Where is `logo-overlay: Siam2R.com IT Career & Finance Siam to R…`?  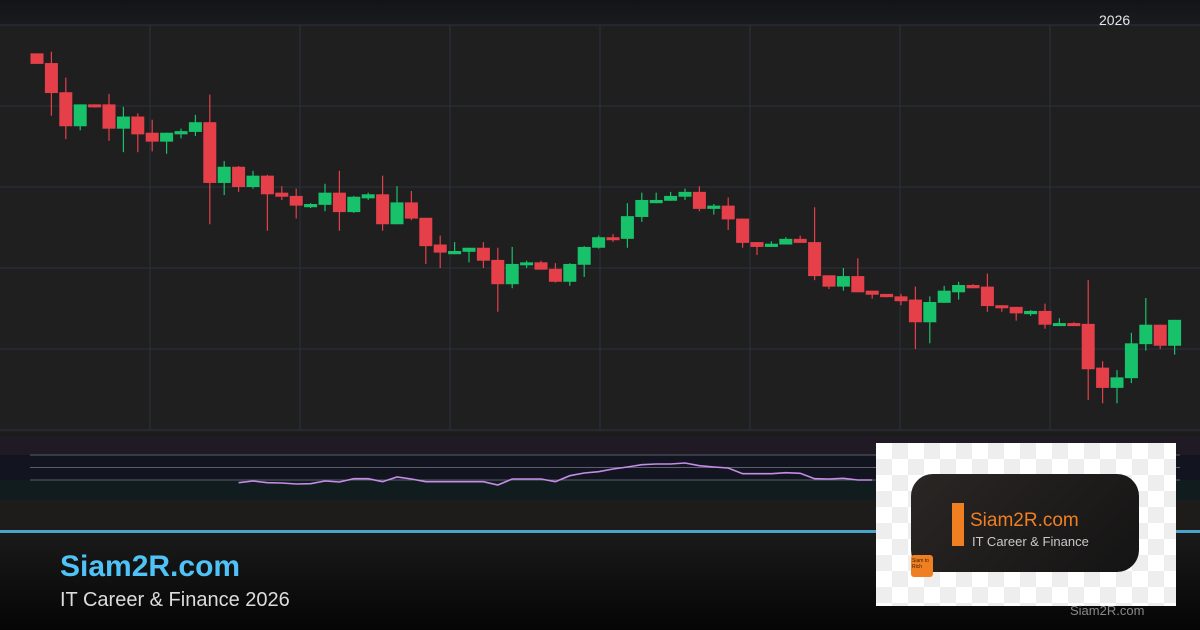
logo-overlay: Siam2R.com IT Career & Finance Siam to R… is located at coordinates (1026, 524).